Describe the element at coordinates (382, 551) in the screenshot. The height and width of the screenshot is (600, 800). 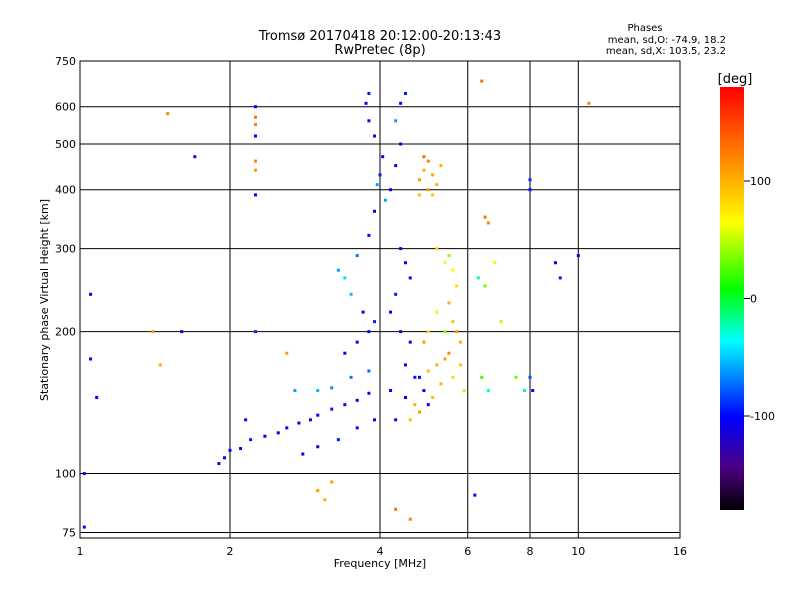
I see `x-axis-ticks: 1 2 4 6 8 10 16` at that location.